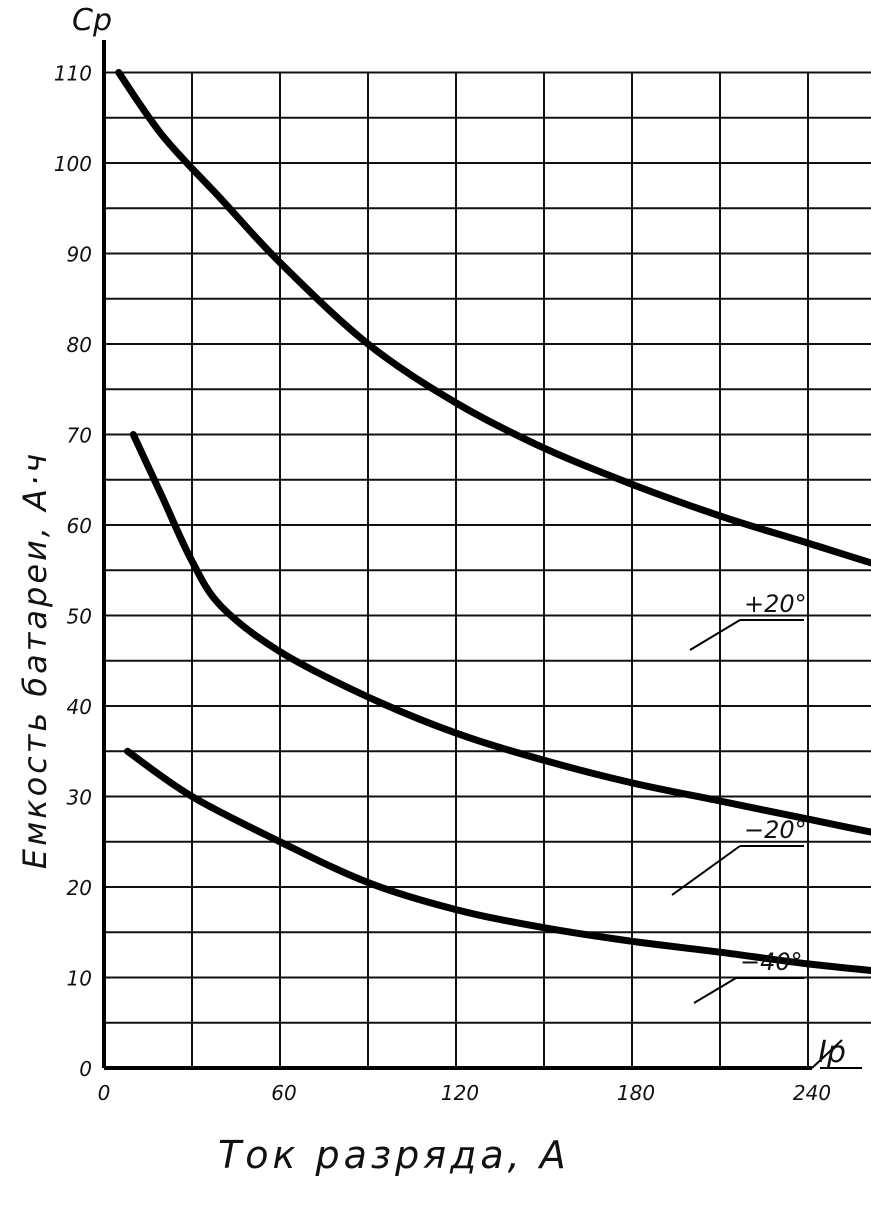  Describe the element at coordinates (827, 1054) in the screenshot. I see `x-axis-end-stroke` at that location.